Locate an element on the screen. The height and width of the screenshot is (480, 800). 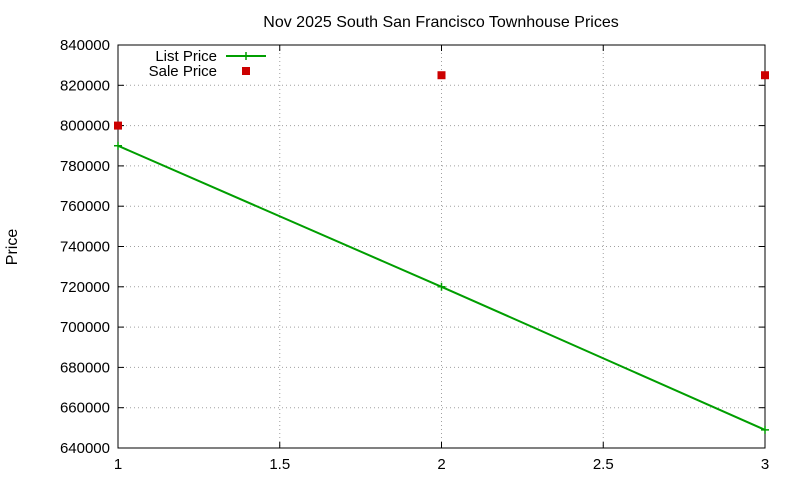
x-tick-label: 1.5 is located at coordinates (279, 464).